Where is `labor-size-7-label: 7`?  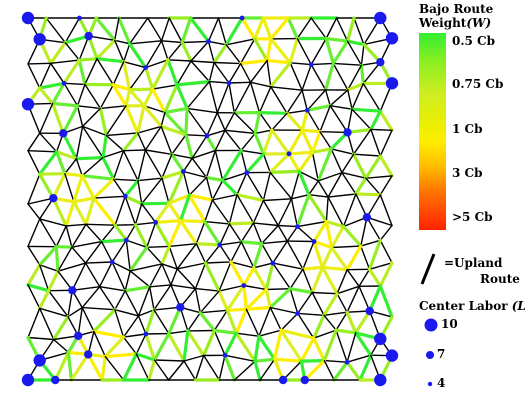 labor-size-7-label: 7 is located at coordinates (441, 354).